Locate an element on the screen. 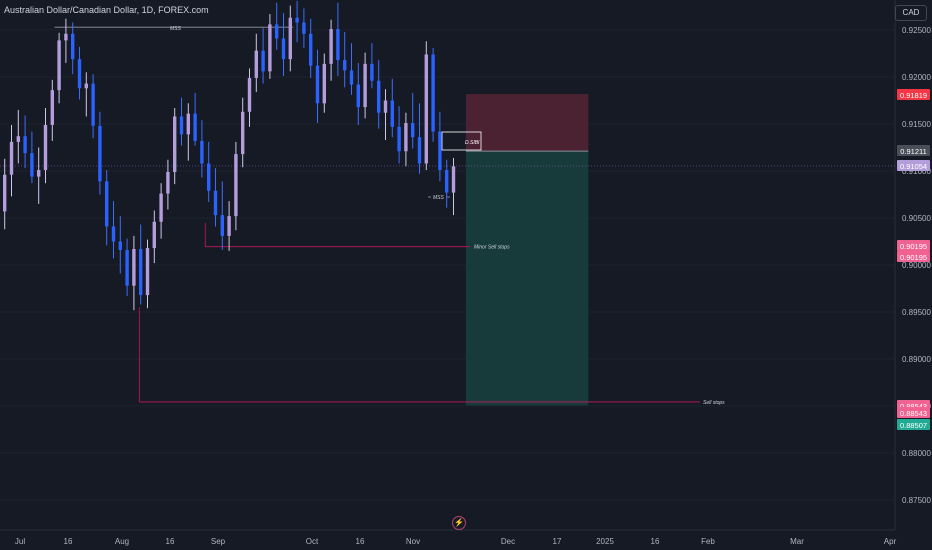 The height and width of the screenshot is (550, 932). price-label-text: 0.91211 is located at coordinates (913, 151).